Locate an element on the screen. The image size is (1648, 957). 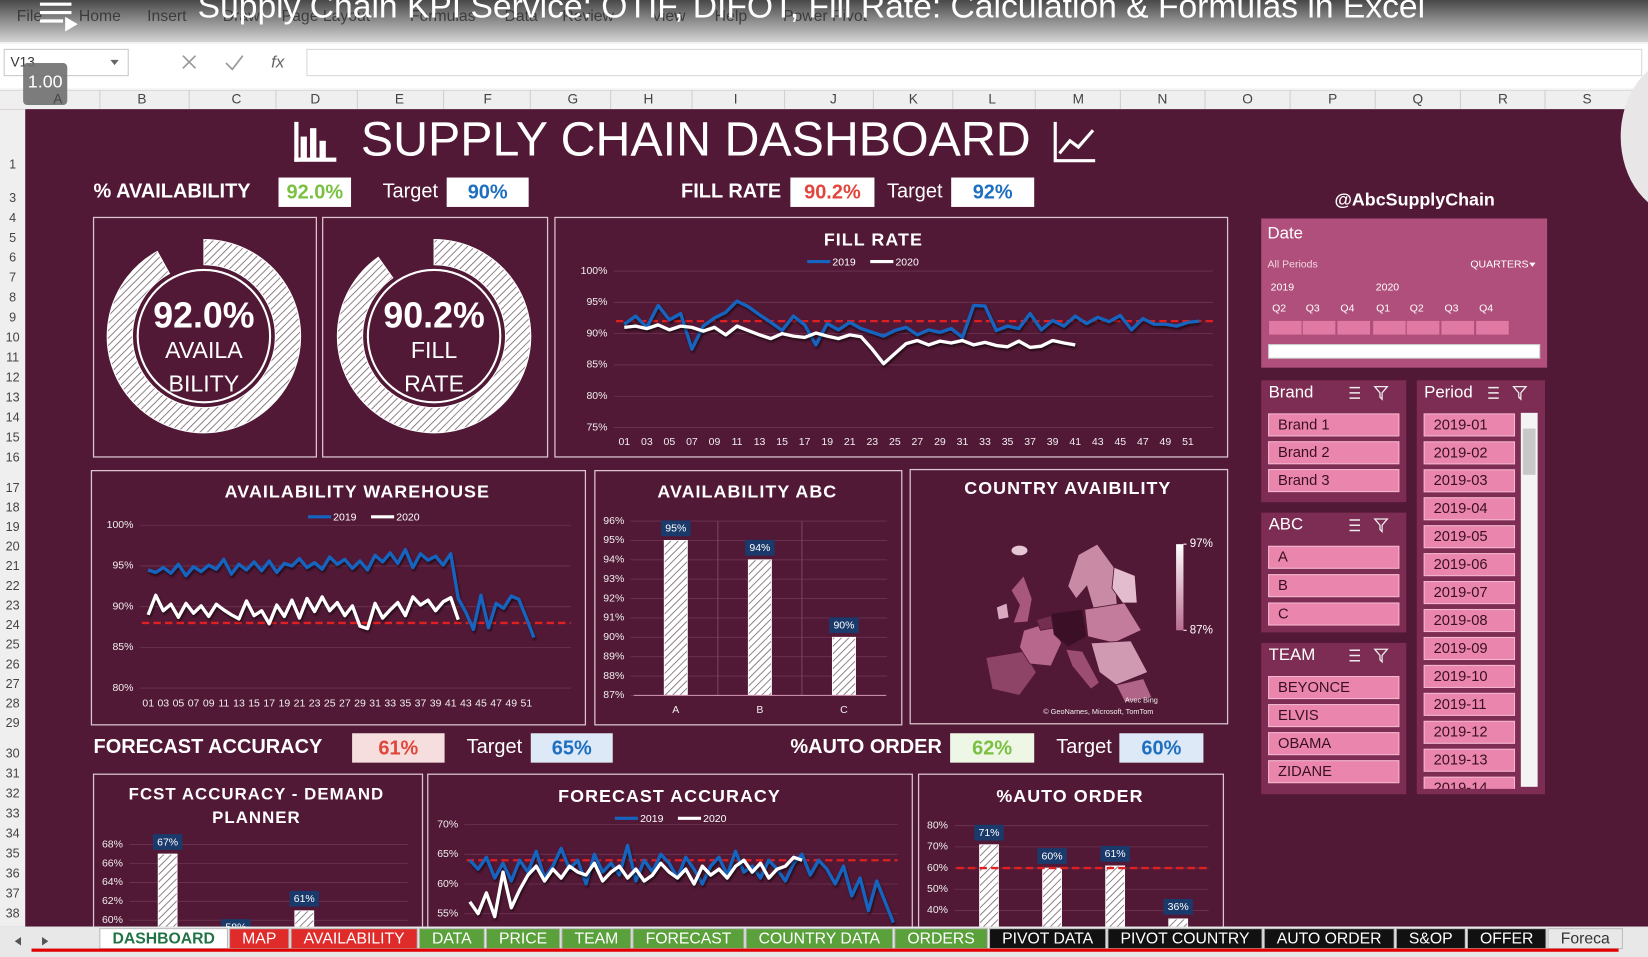
column-header: C is located at coordinates (237, 98).